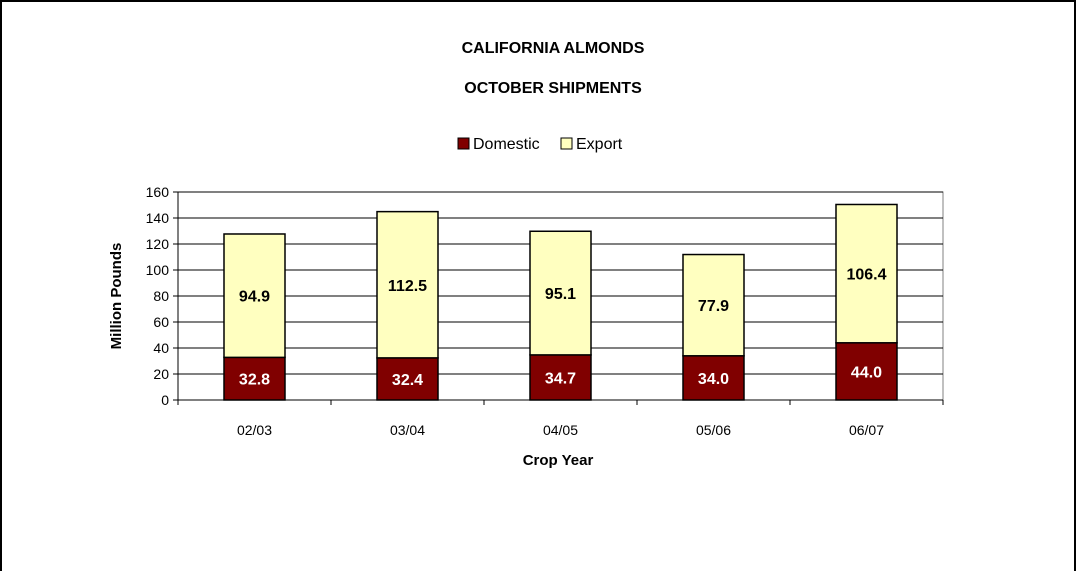 This screenshot has width=1078, height=571. I want to click on data-label-domestic: 34.7, so click(560, 378).